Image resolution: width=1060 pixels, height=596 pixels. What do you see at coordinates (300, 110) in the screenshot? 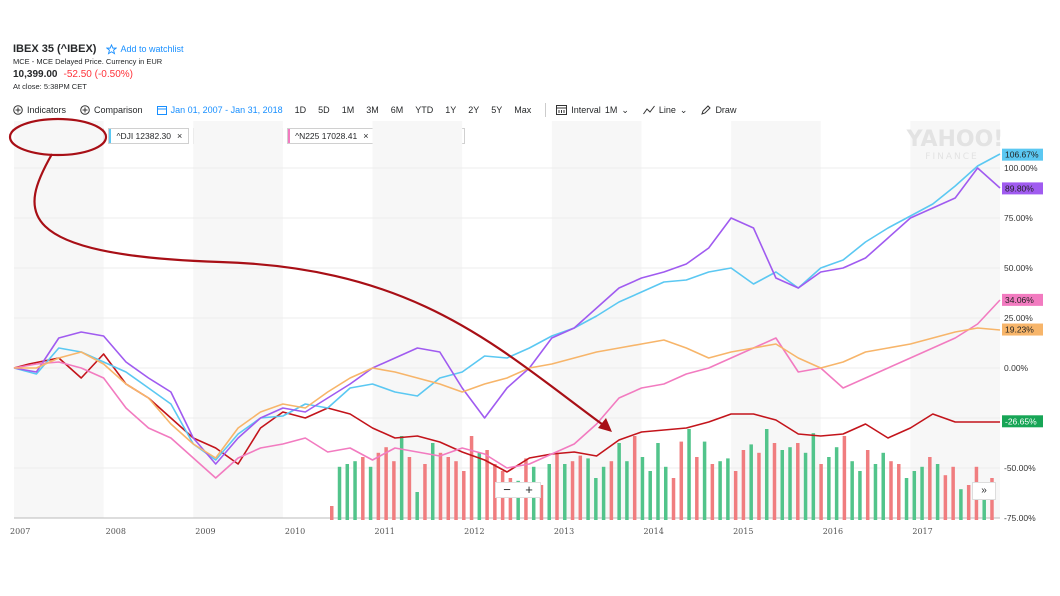
I see `period-1d: 1D` at bounding box center [300, 110].